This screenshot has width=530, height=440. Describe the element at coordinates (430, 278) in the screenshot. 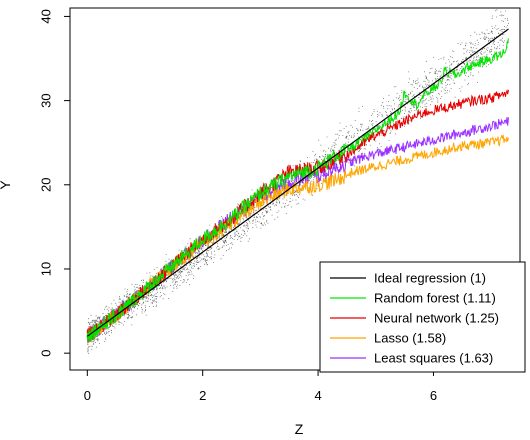

I see `legend-label: Ideal regression (1)` at that location.